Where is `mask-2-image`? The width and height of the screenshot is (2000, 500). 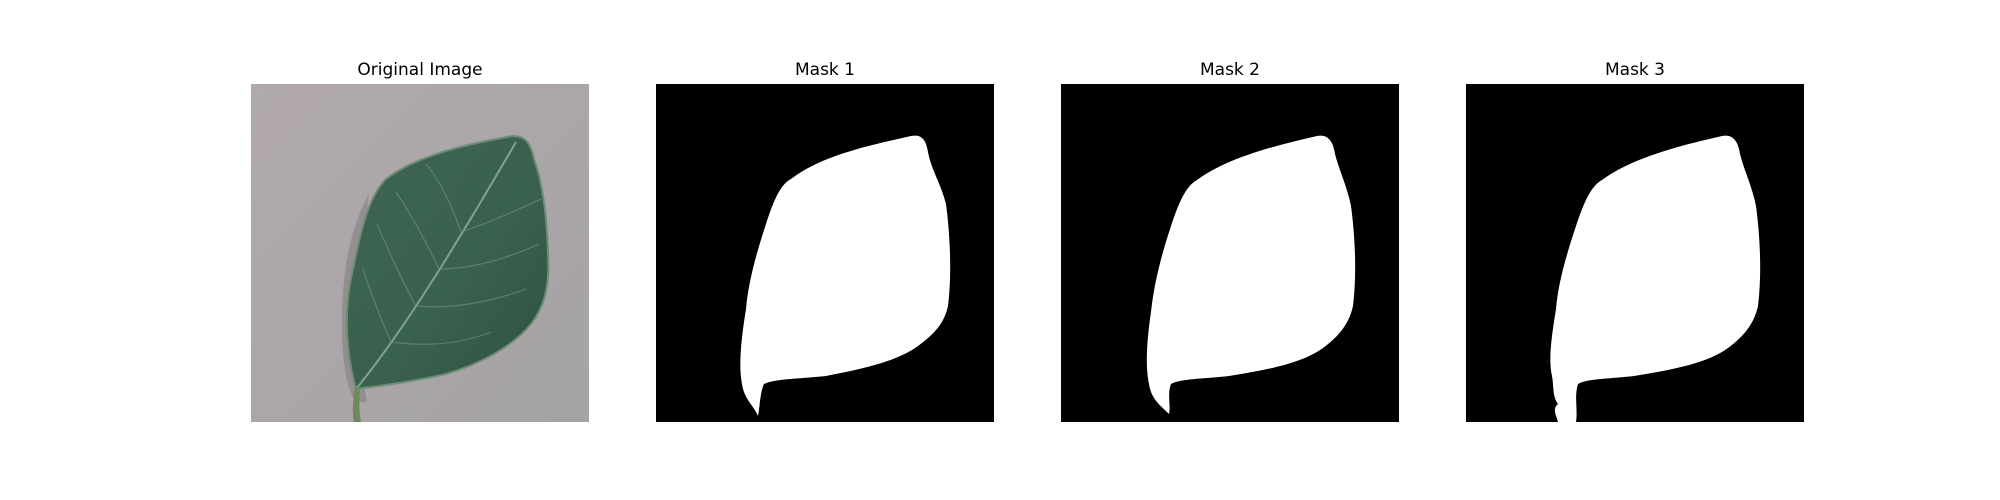 mask-2-image is located at coordinates (1230, 253).